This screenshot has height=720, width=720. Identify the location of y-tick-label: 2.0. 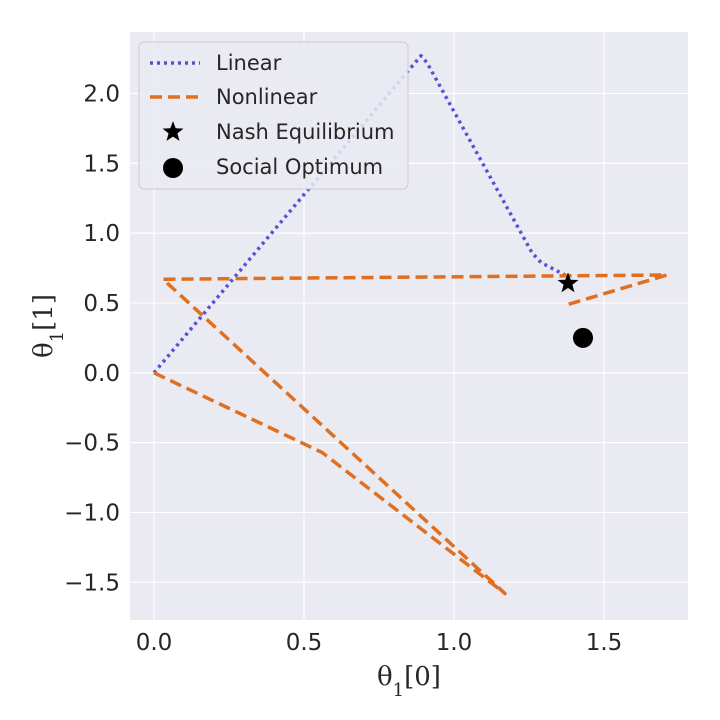
(101, 94).